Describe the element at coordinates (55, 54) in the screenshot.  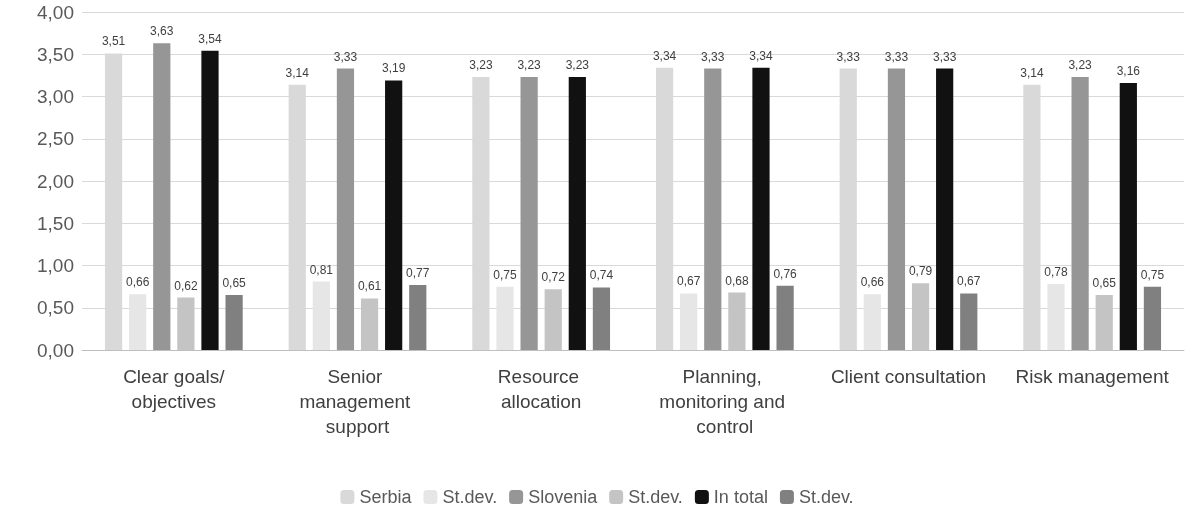
I see `y-tick-label: 3,50` at that location.